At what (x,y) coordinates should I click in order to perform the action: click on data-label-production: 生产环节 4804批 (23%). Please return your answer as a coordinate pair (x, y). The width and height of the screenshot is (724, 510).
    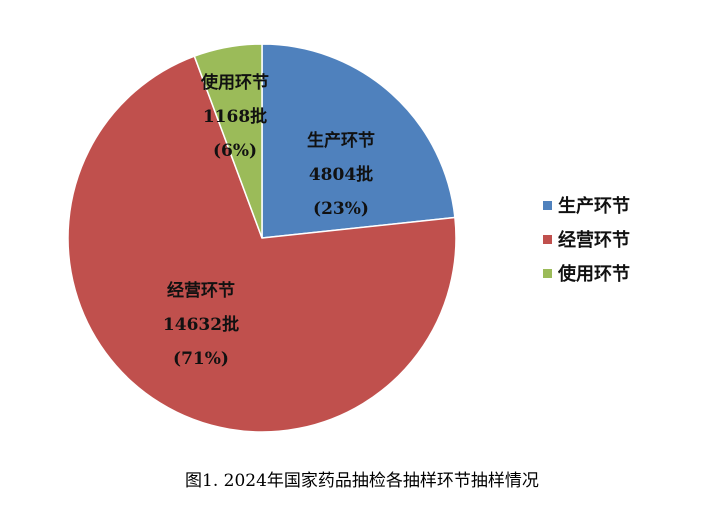
    Looking at the image, I should click on (341, 175).